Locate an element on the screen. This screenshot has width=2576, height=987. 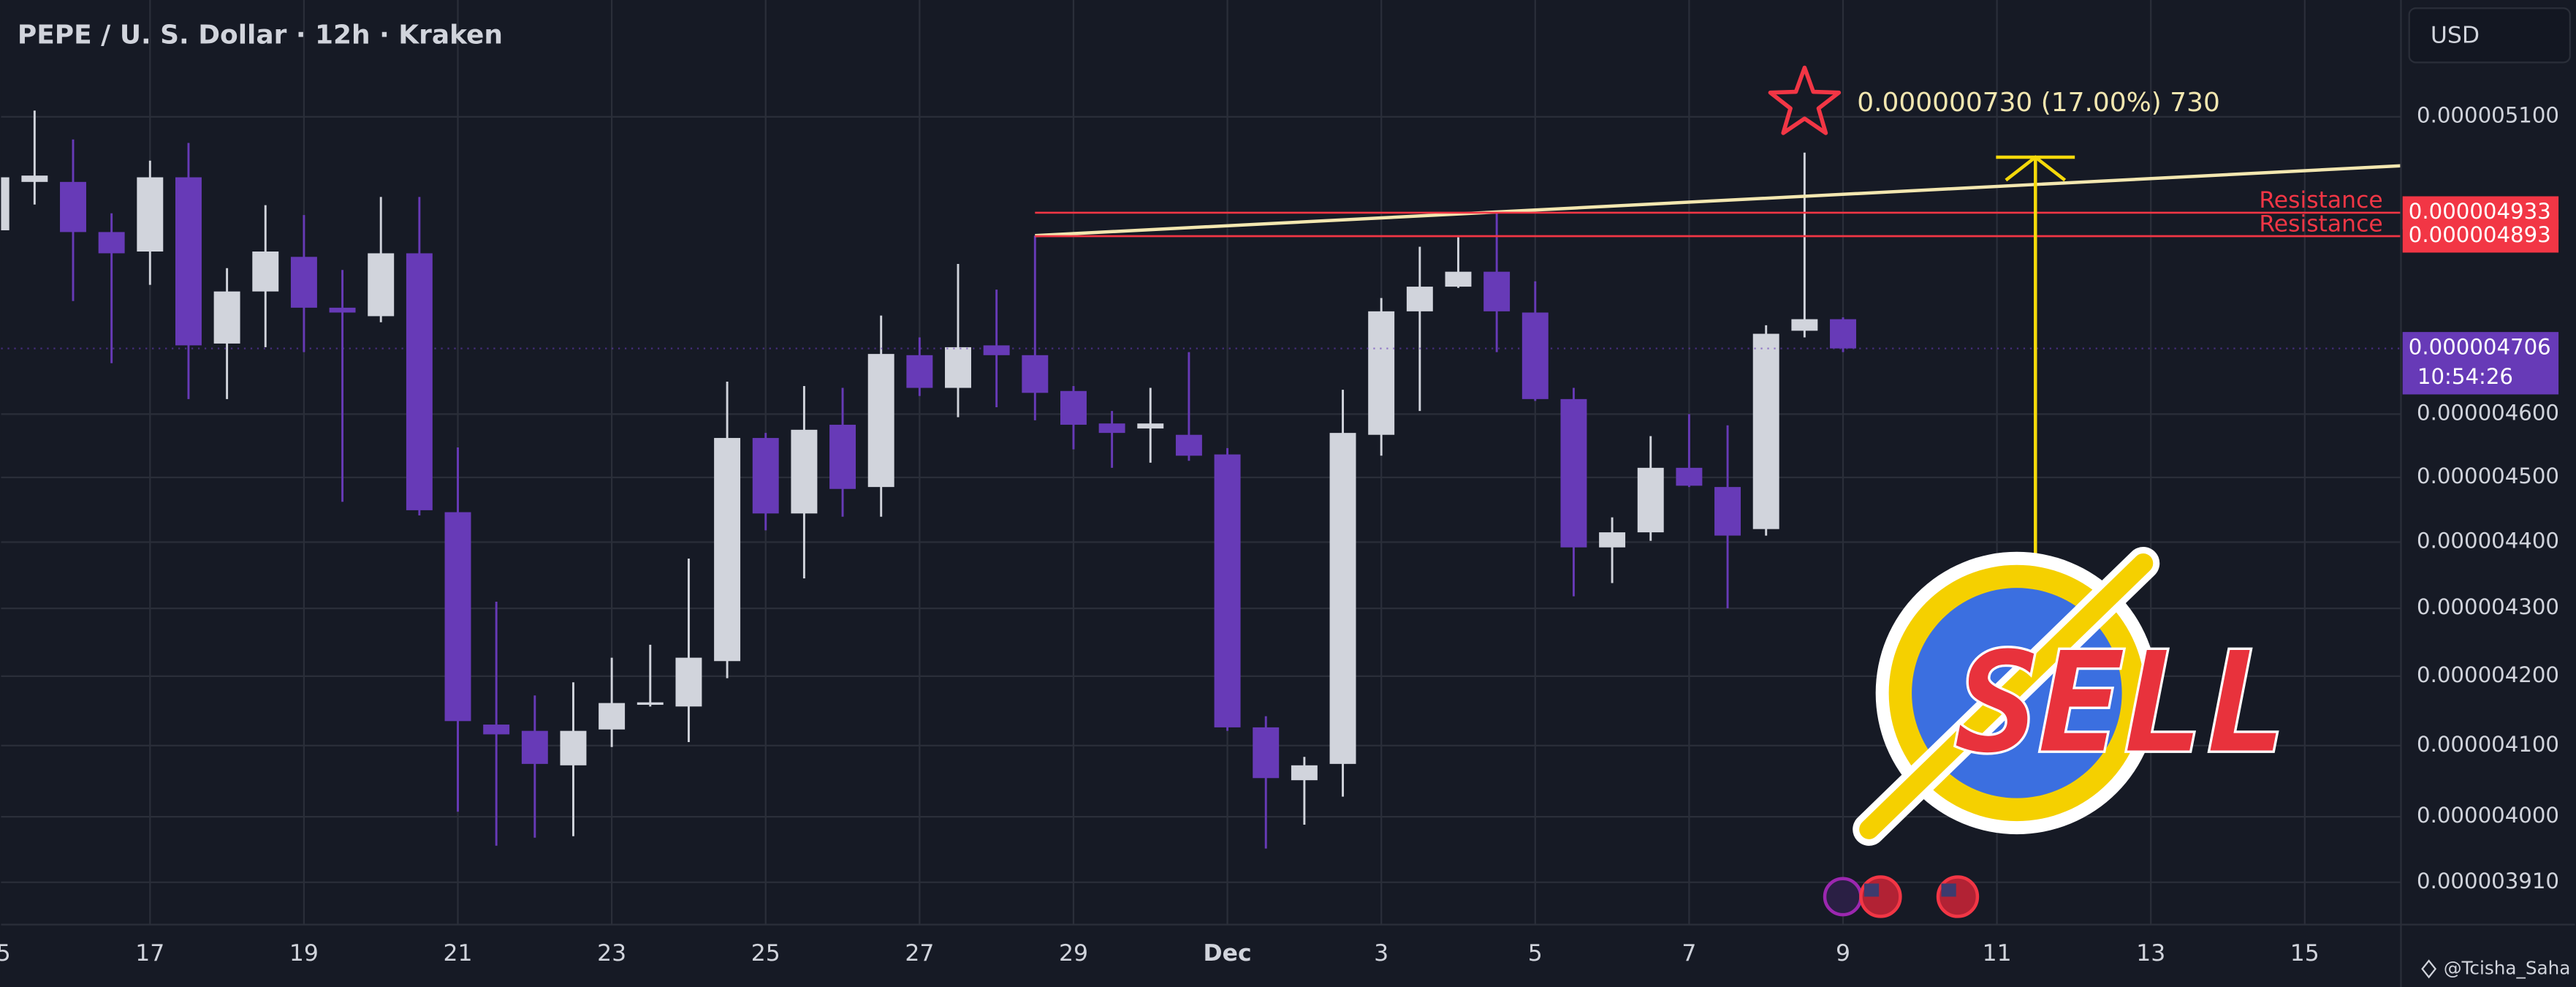
price-tag-label: 0.000004893 is located at coordinates (2480, 235).